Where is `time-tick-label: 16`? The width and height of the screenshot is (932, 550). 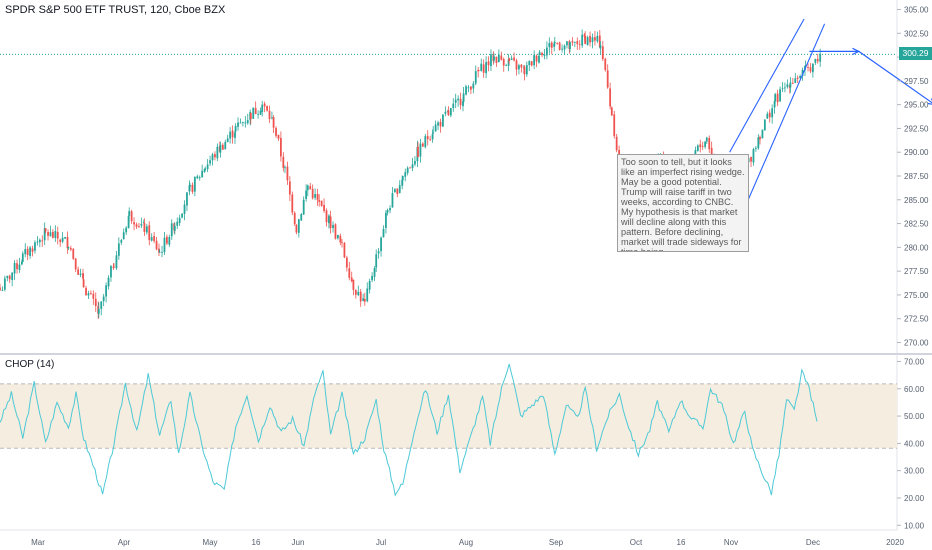
time-tick-label: 16 is located at coordinates (256, 542).